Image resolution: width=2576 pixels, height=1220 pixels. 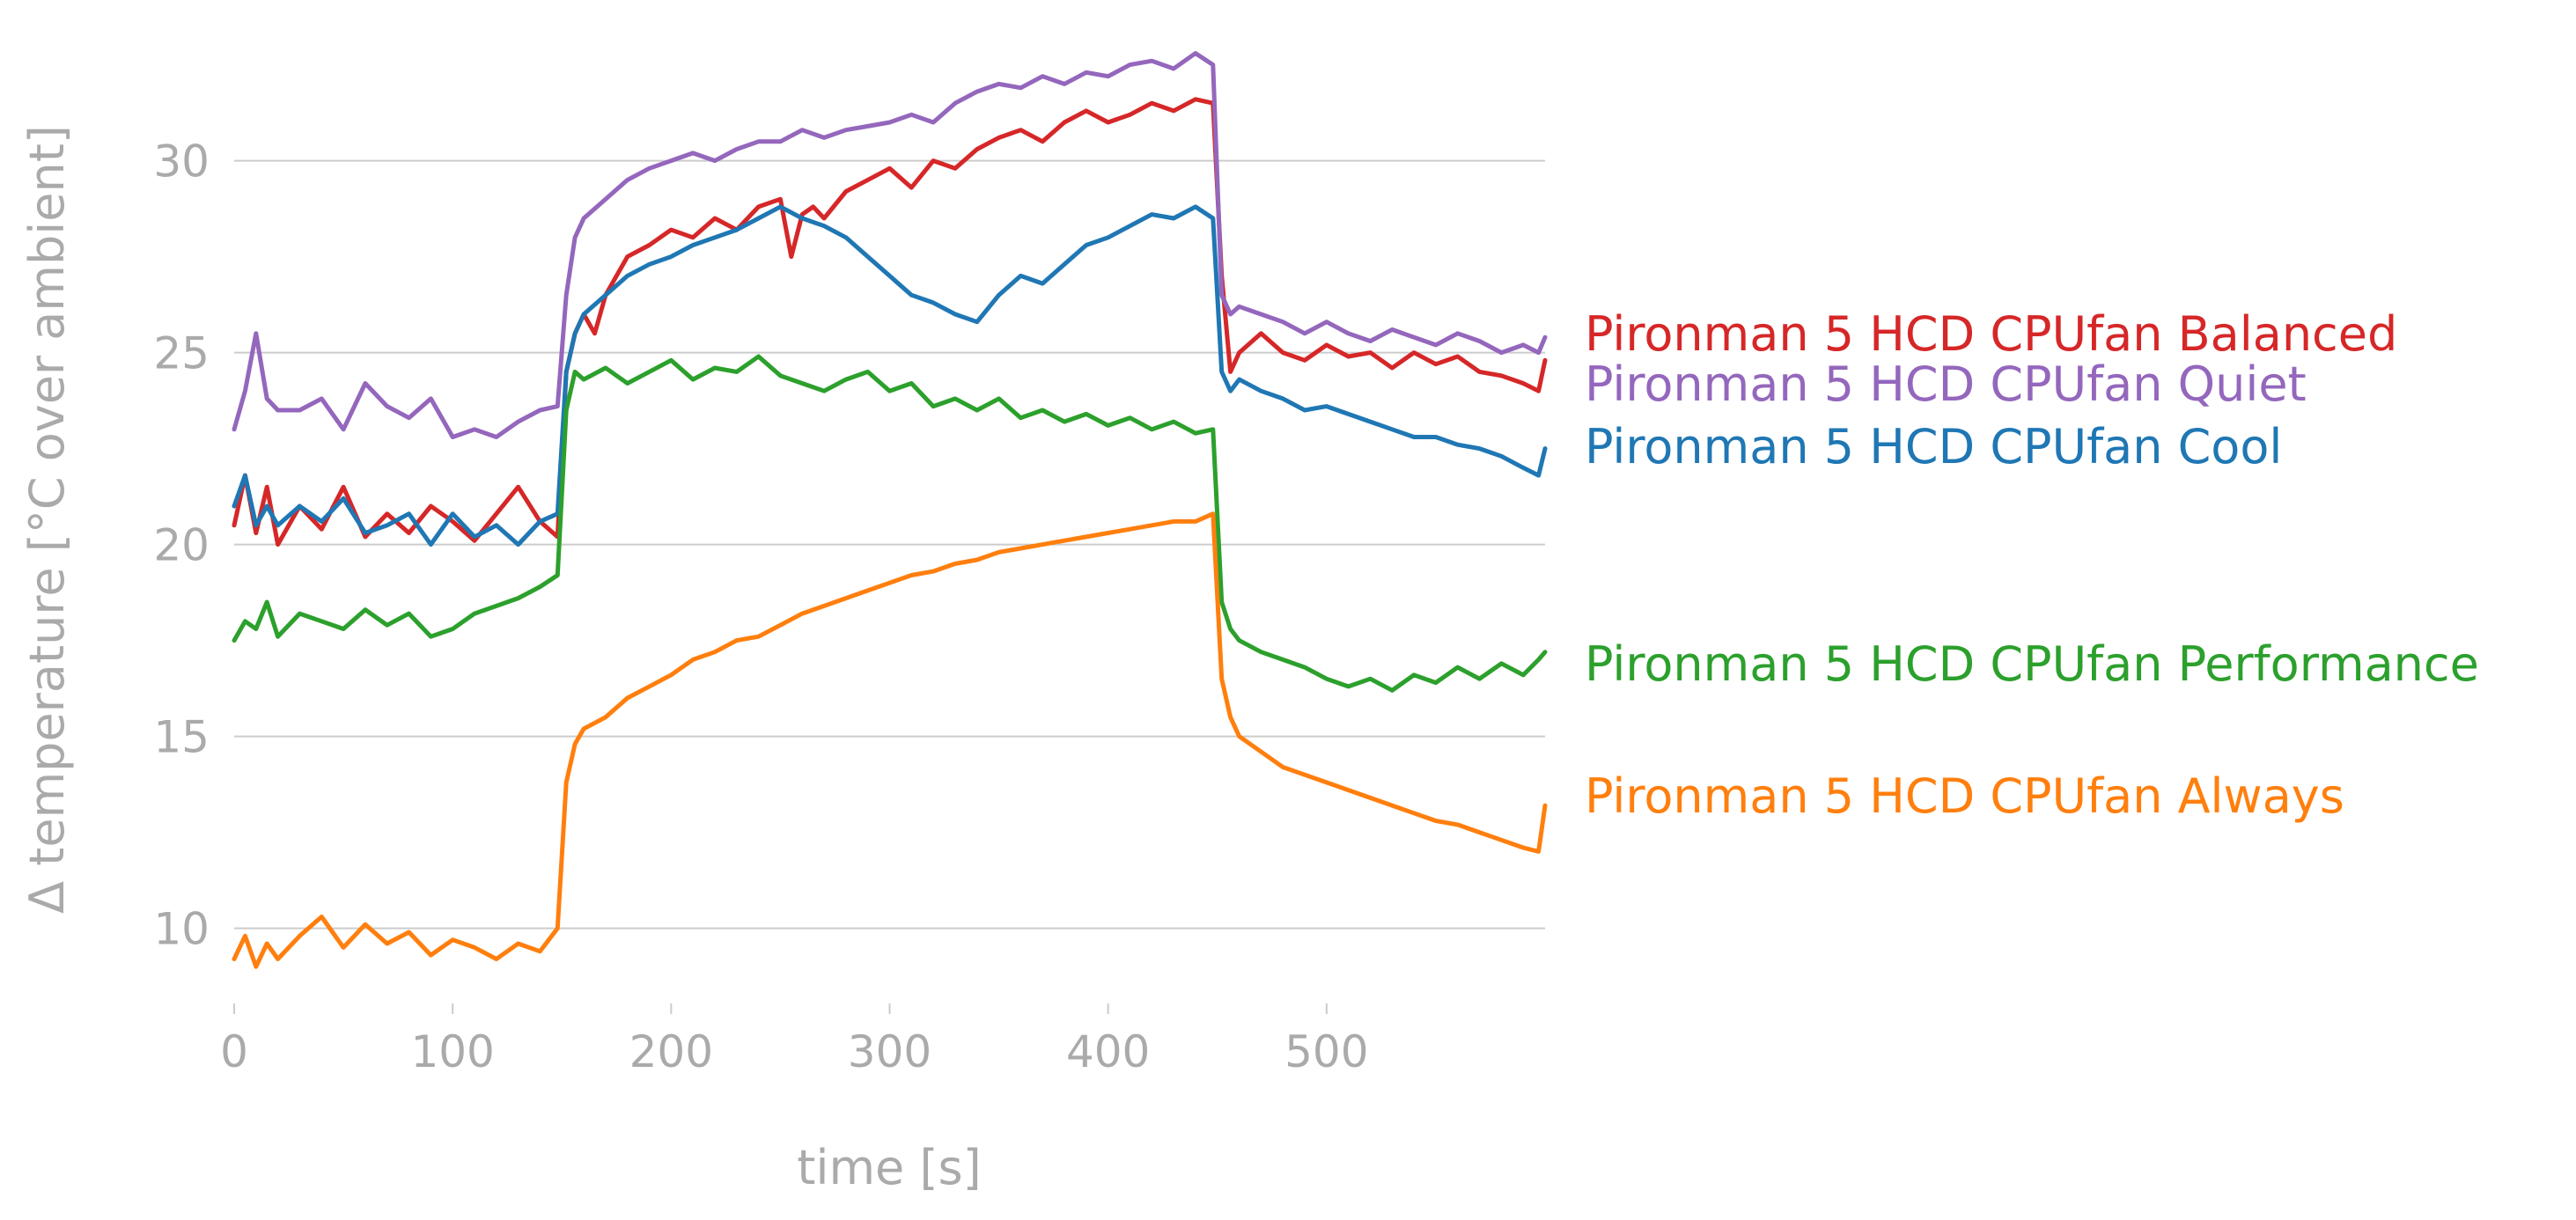 What do you see at coordinates (1946, 384) in the screenshot?
I see `series-label-1: Pironman 5 HCD CPUfan Quiet` at bounding box center [1946, 384].